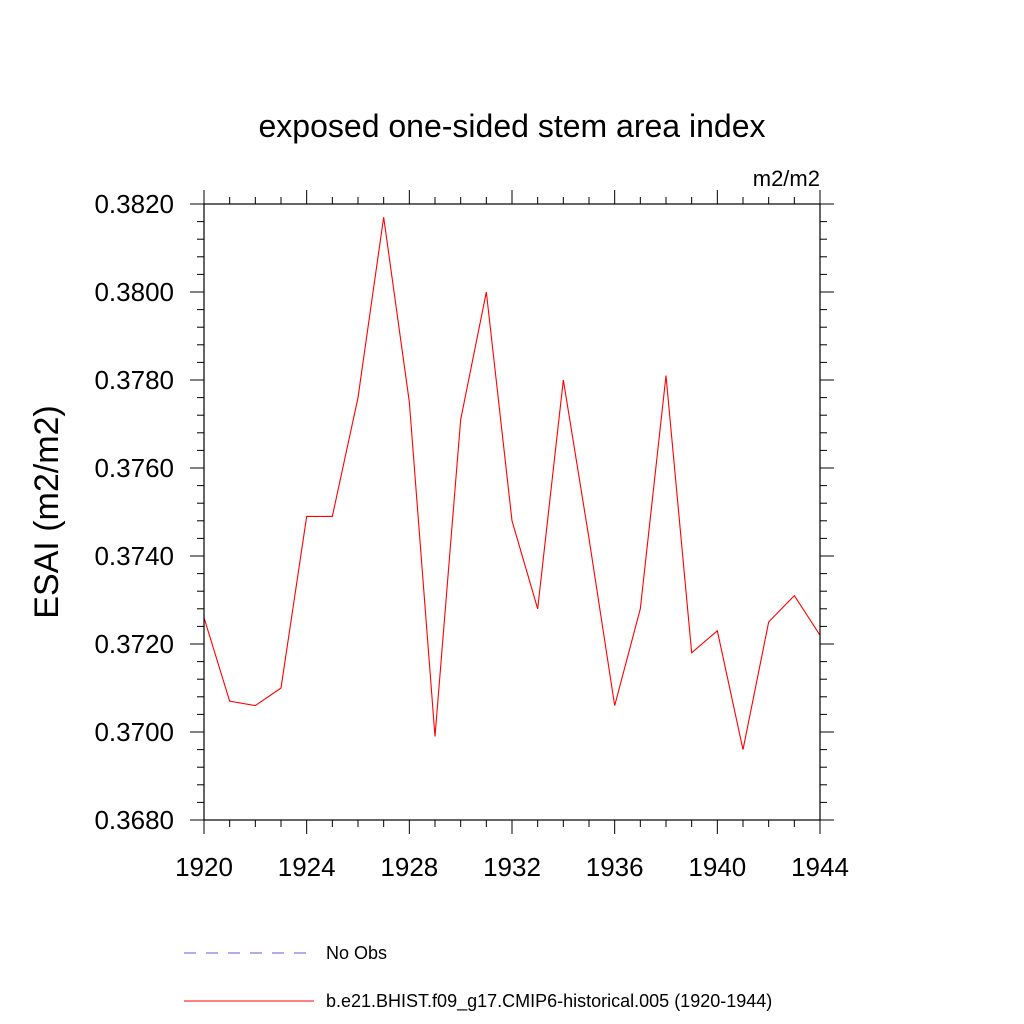 This screenshot has width=1024, height=1024. What do you see at coordinates (47, 511) in the screenshot?
I see `y-axis-label: ESAI (m2/m2)` at bounding box center [47, 511].